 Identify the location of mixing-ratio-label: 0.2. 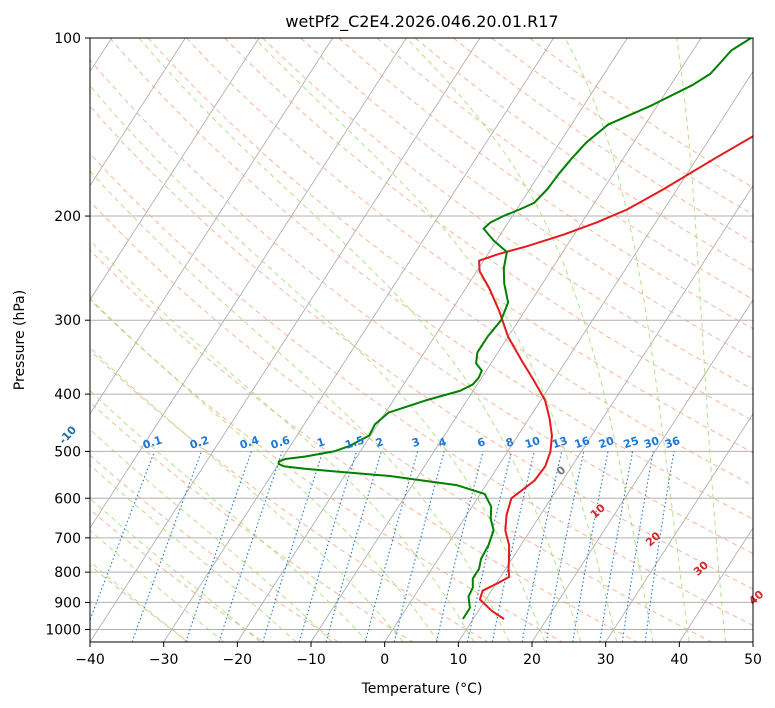
(199, 442).